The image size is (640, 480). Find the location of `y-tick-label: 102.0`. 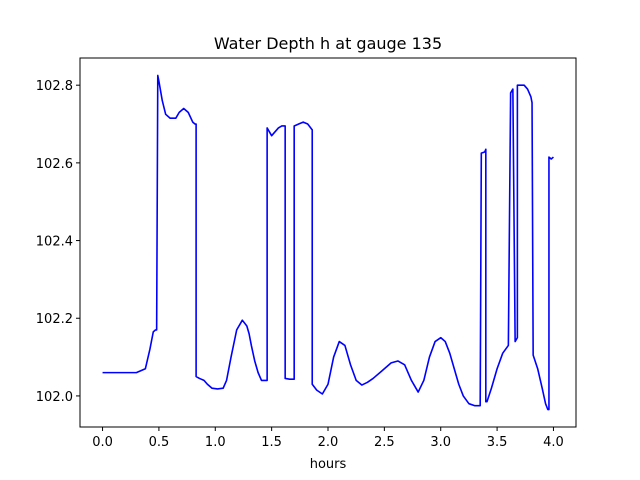

y-tick-label: 102.0 is located at coordinates (54, 397).